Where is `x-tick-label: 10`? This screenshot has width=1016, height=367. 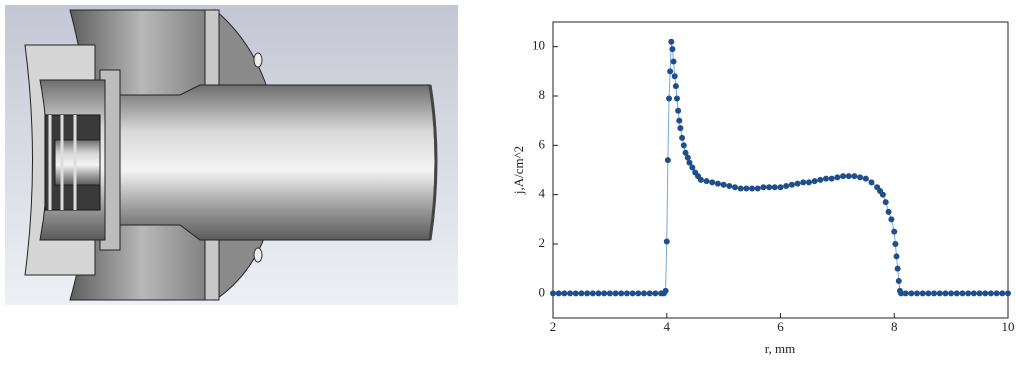 x-tick-label: 10 is located at coordinates (1008, 326).